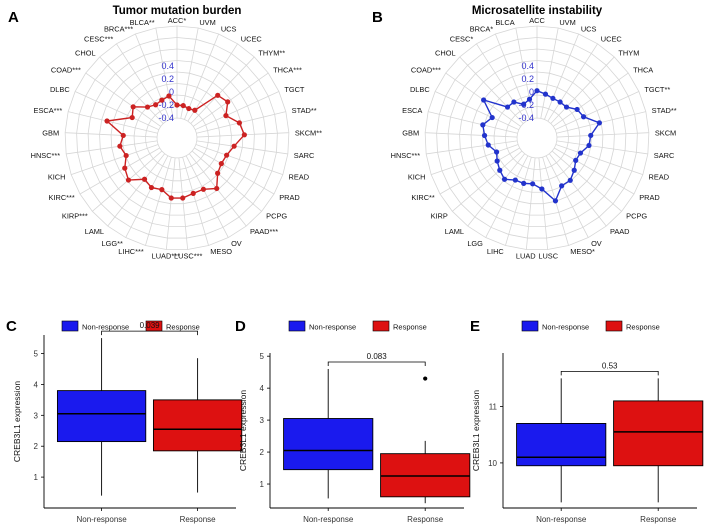 The image size is (708, 531). What do you see at coordinates (166, 118) in the screenshot?
I see `ring-tick-label: -0.4` at bounding box center [166, 118].